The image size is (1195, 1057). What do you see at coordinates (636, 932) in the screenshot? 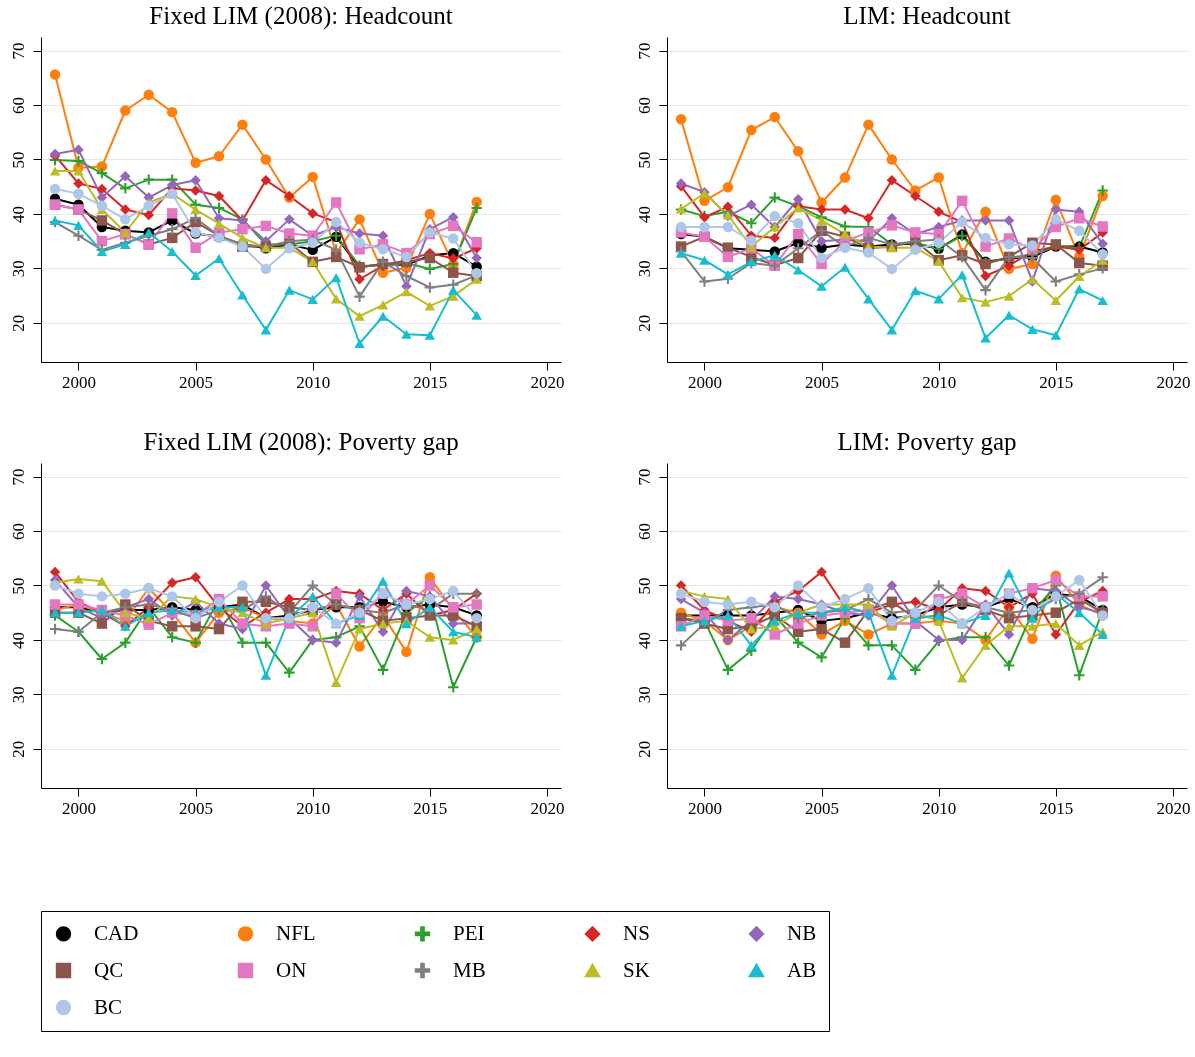
I see `legend-label: NS` at bounding box center [636, 932].